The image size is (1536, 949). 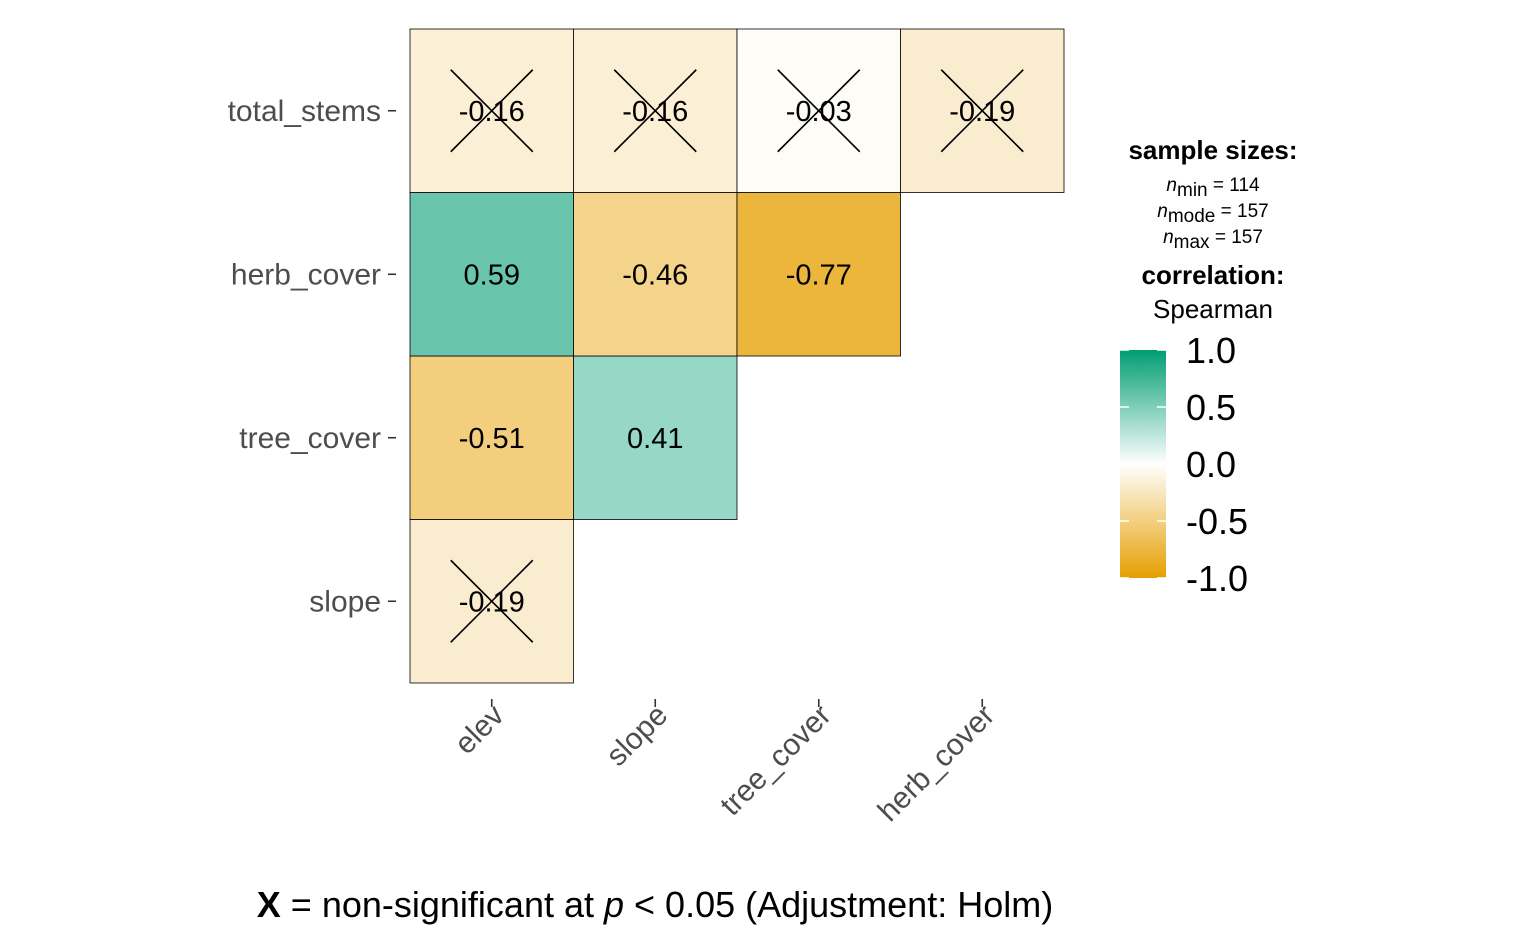 What do you see at coordinates (1192, 190) in the screenshot?
I see `n-subscript: min` at bounding box center [1192, 190].